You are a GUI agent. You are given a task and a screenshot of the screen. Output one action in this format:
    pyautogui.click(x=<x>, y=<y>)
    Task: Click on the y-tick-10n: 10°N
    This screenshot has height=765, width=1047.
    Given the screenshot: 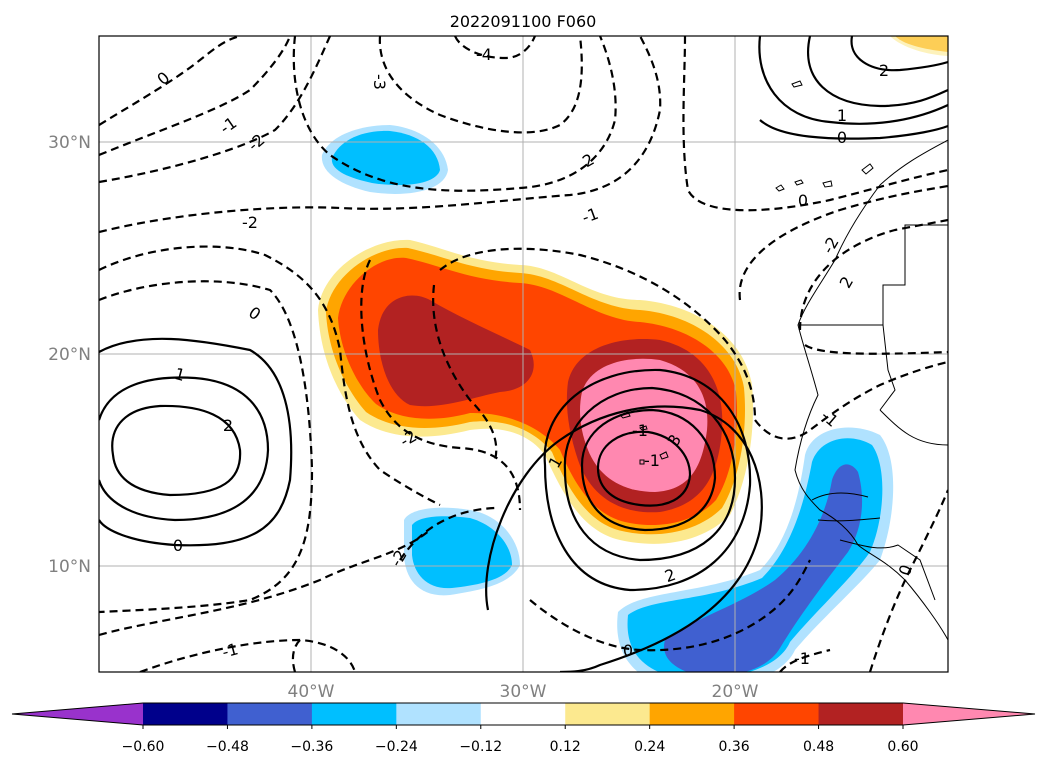 What is the action you would take?
    pyautogui.click(x=69, y=567)
    